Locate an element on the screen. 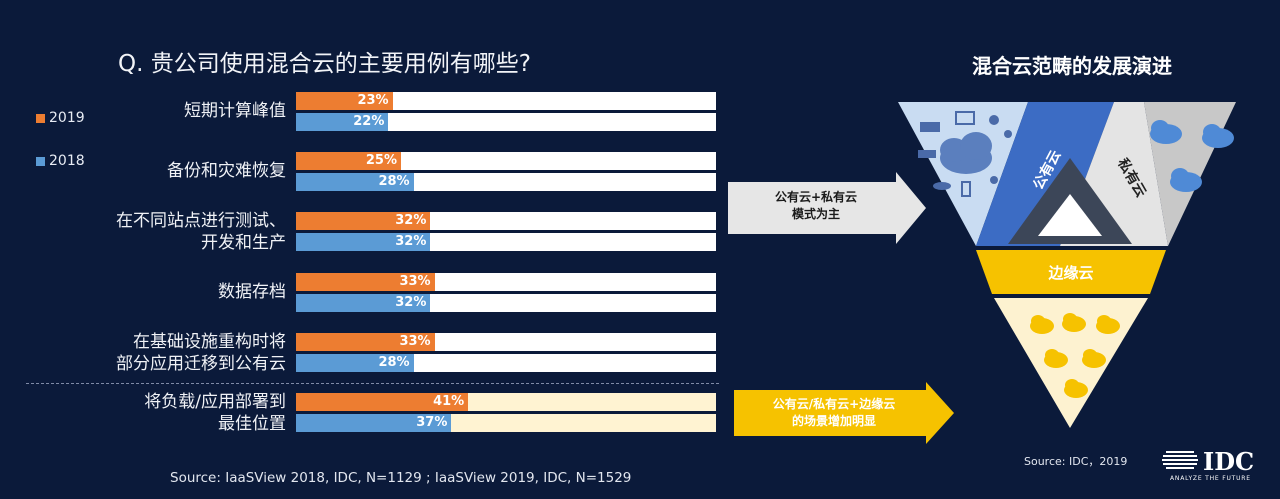  category-label: 短期计算峰值 is located at coordinates (235, 111).